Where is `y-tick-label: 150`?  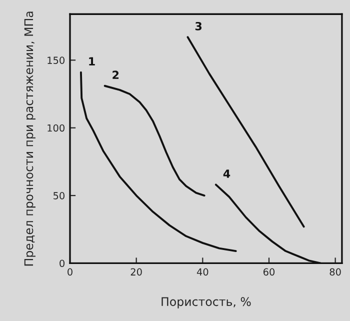 y-tick-label: 150 is located at coordinates (56, 60).